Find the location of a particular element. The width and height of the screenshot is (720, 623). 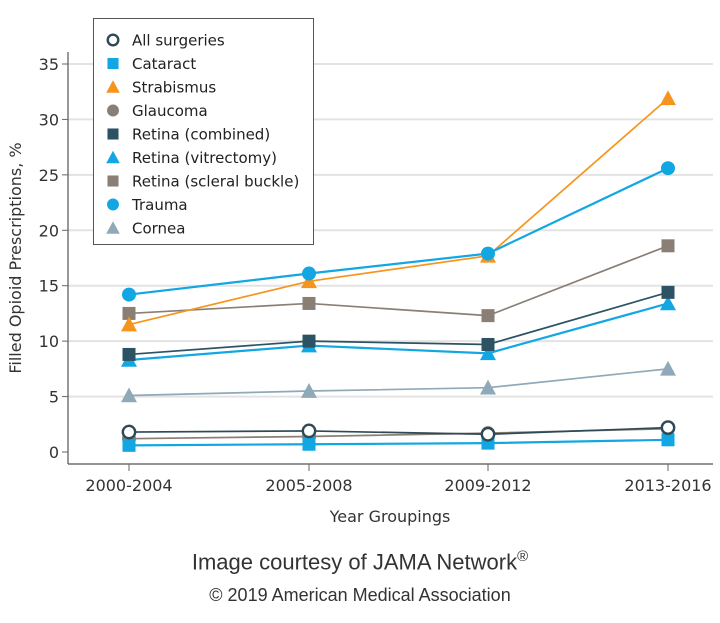

credit-line-1: Image courtesy of JAMA Network® is located at coordinates (360, 561).